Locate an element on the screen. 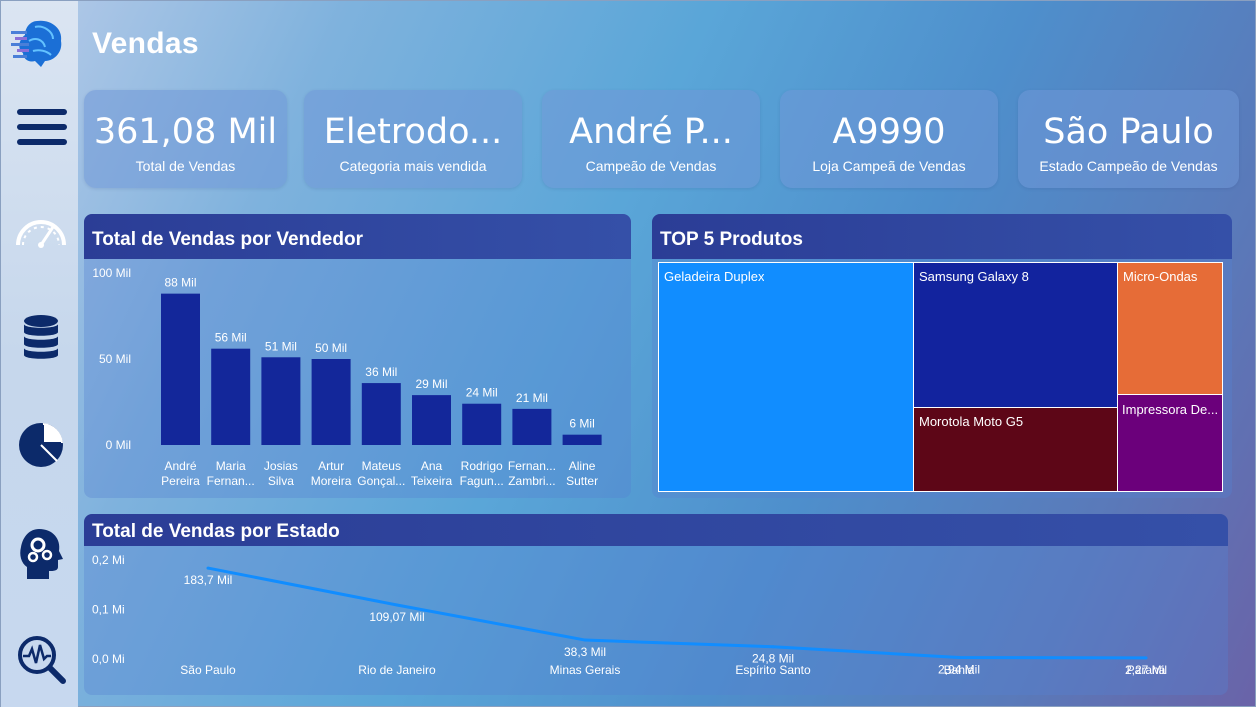 The height and width of the screenshot is (707, 1256). y-tick-label: 0,1 Mi is located at coordinates (108, 610).